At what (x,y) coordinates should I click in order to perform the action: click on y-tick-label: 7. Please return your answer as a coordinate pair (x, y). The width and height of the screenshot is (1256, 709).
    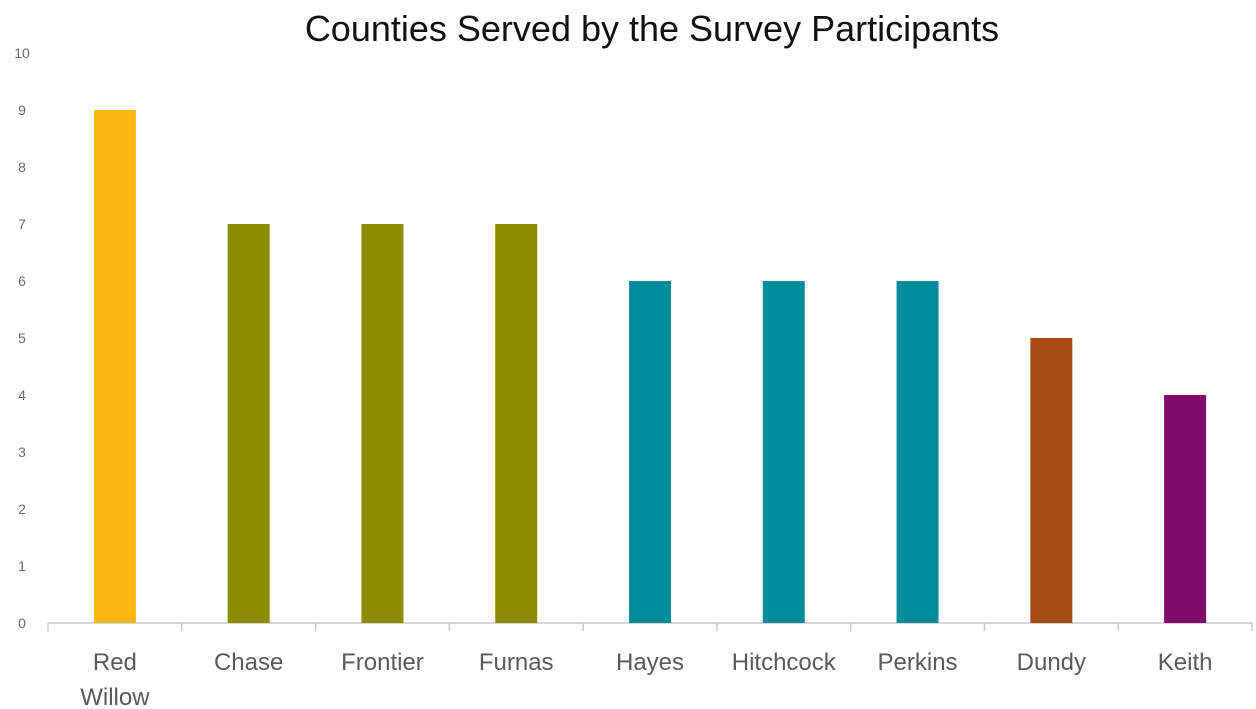
    Looking at the image, I should click on (22, 224).